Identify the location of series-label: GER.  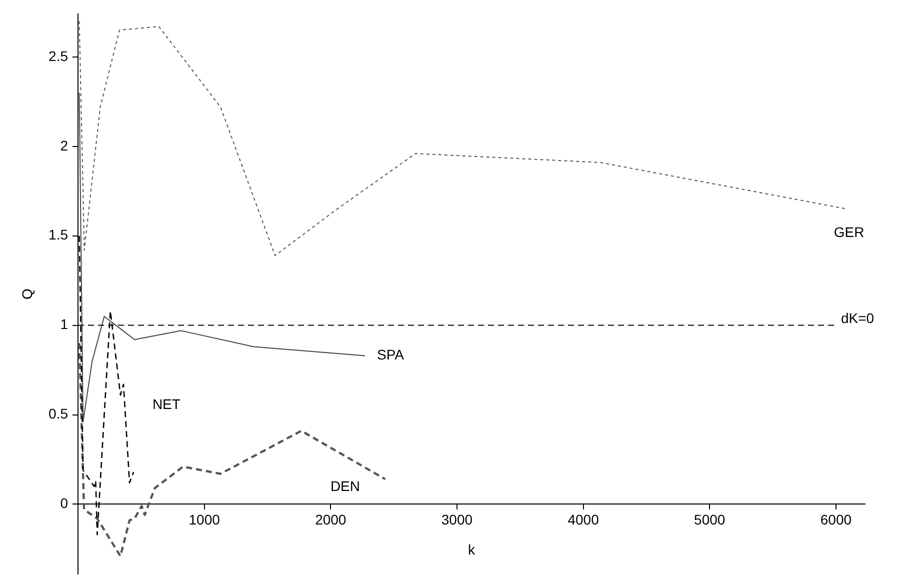
(849, 232).